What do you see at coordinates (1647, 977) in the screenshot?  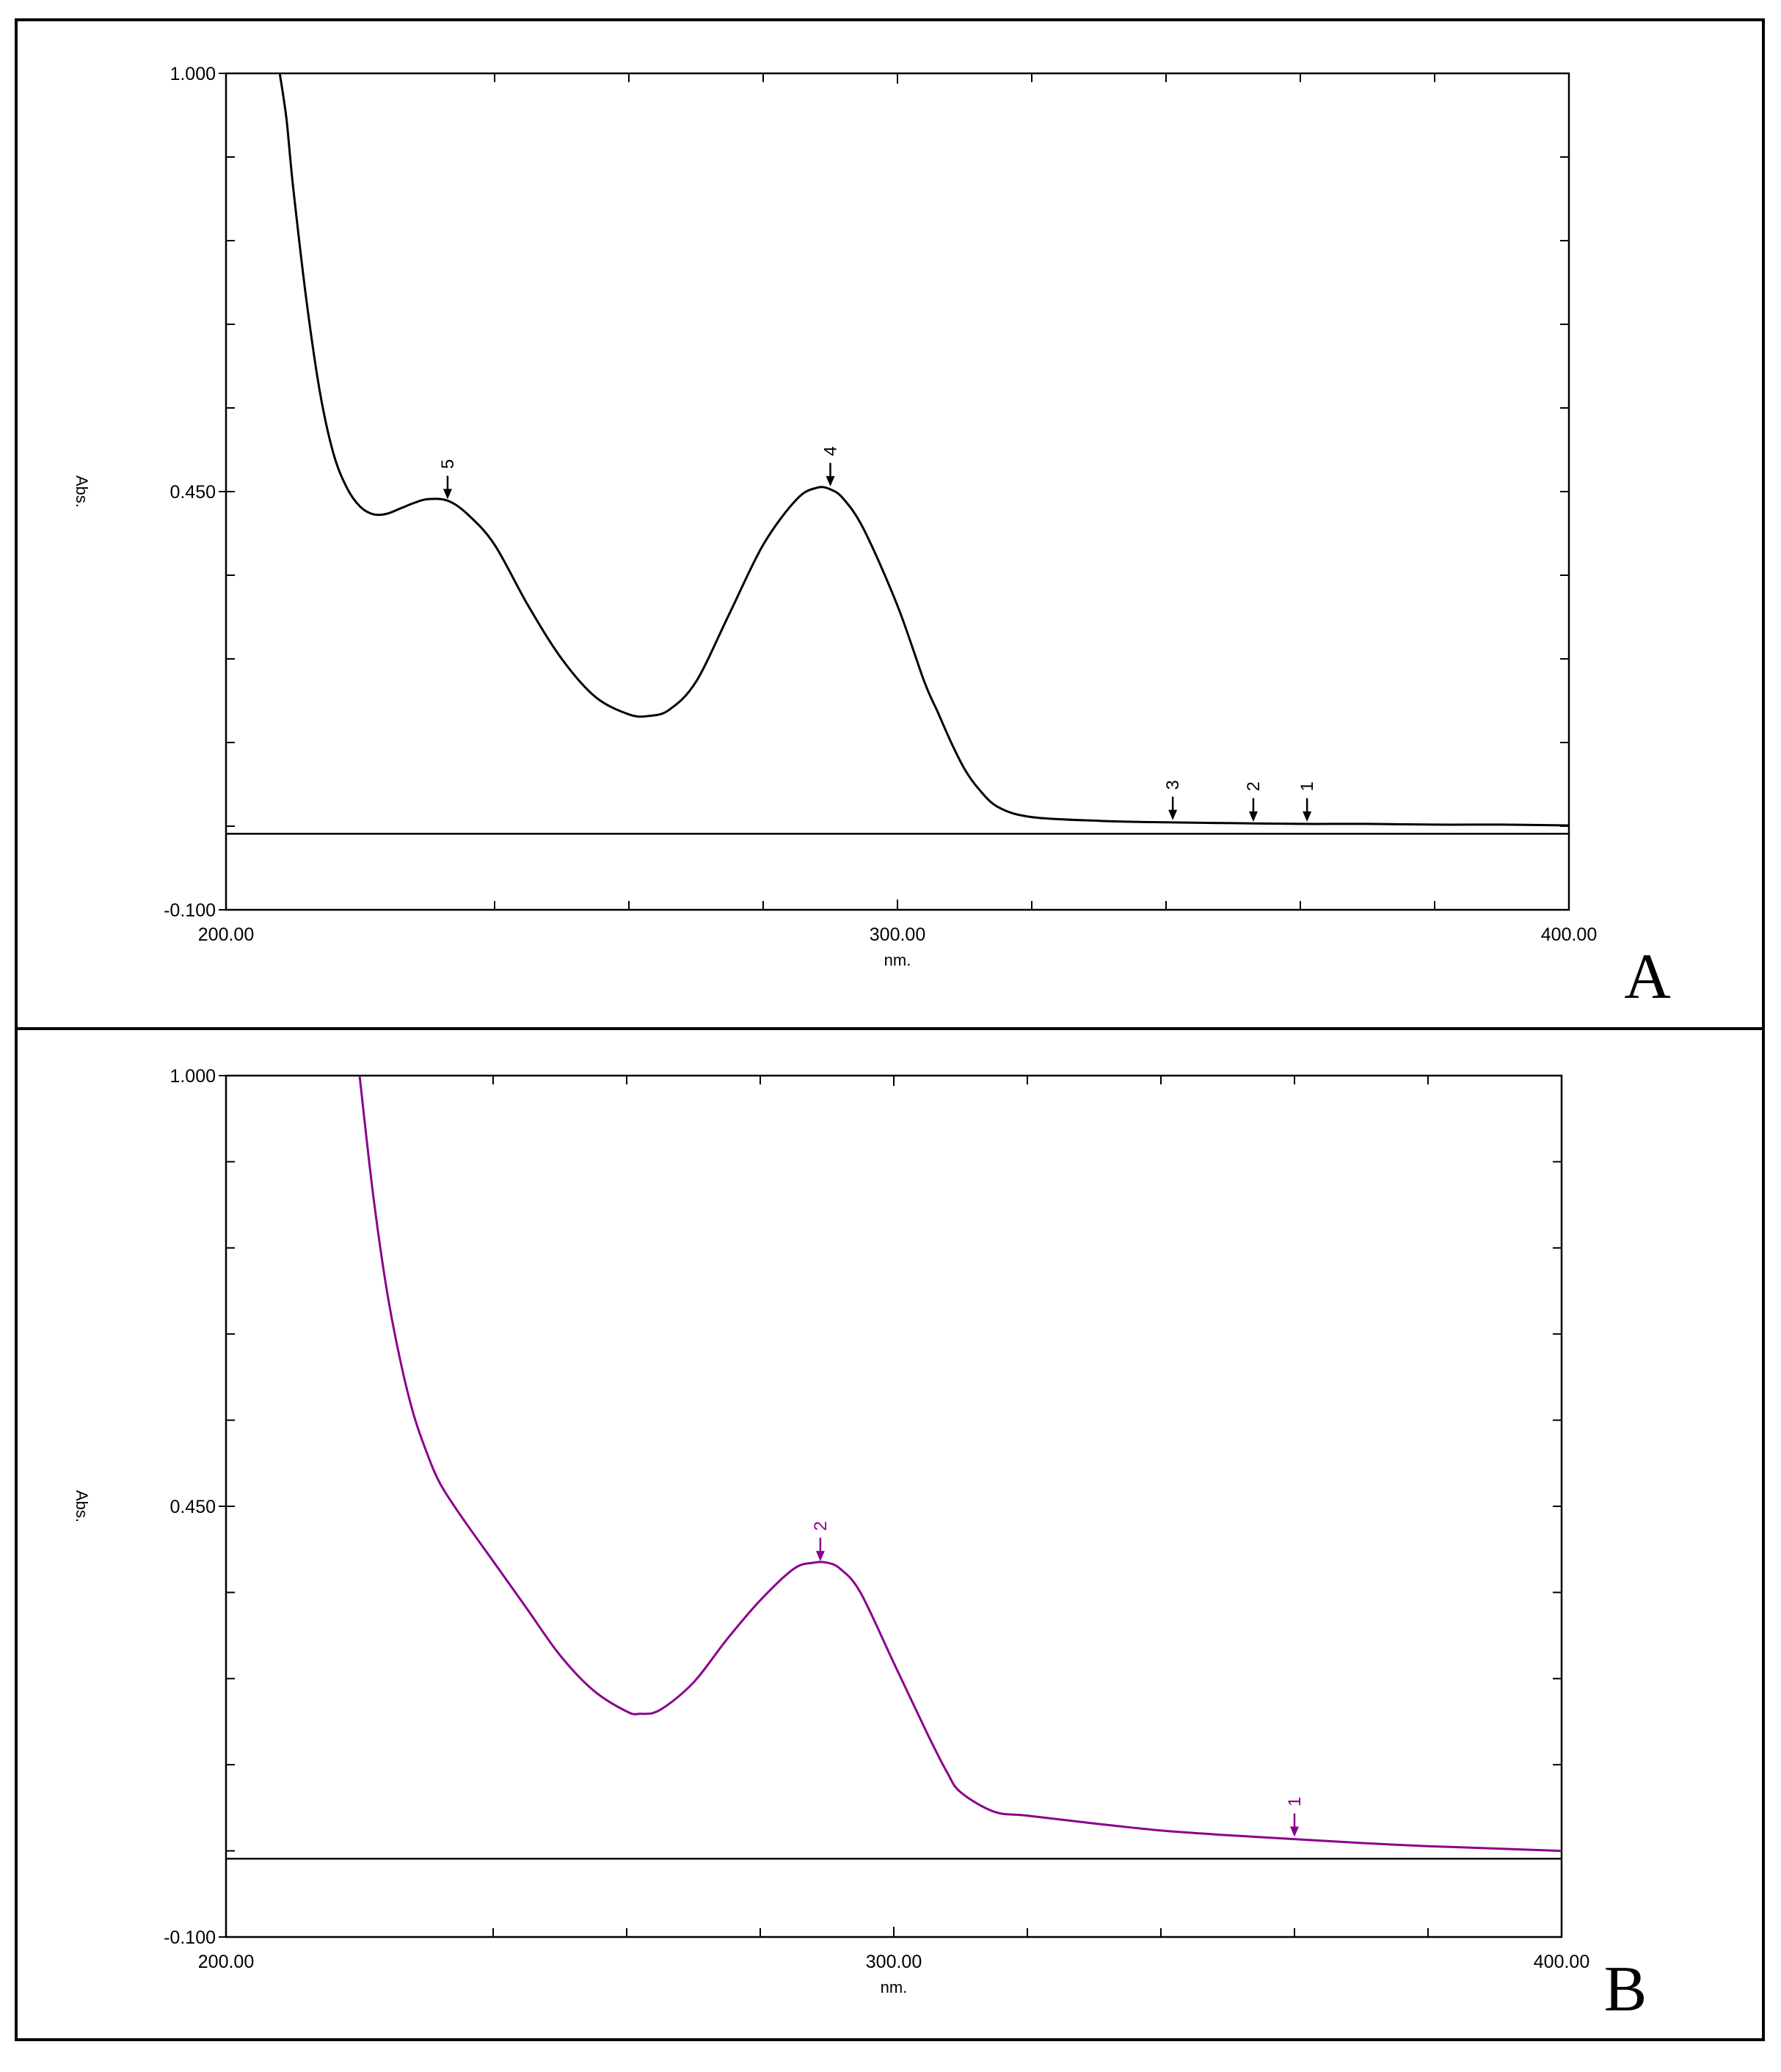 I see `panel-letter: A` at bounding box center [1647, 977].